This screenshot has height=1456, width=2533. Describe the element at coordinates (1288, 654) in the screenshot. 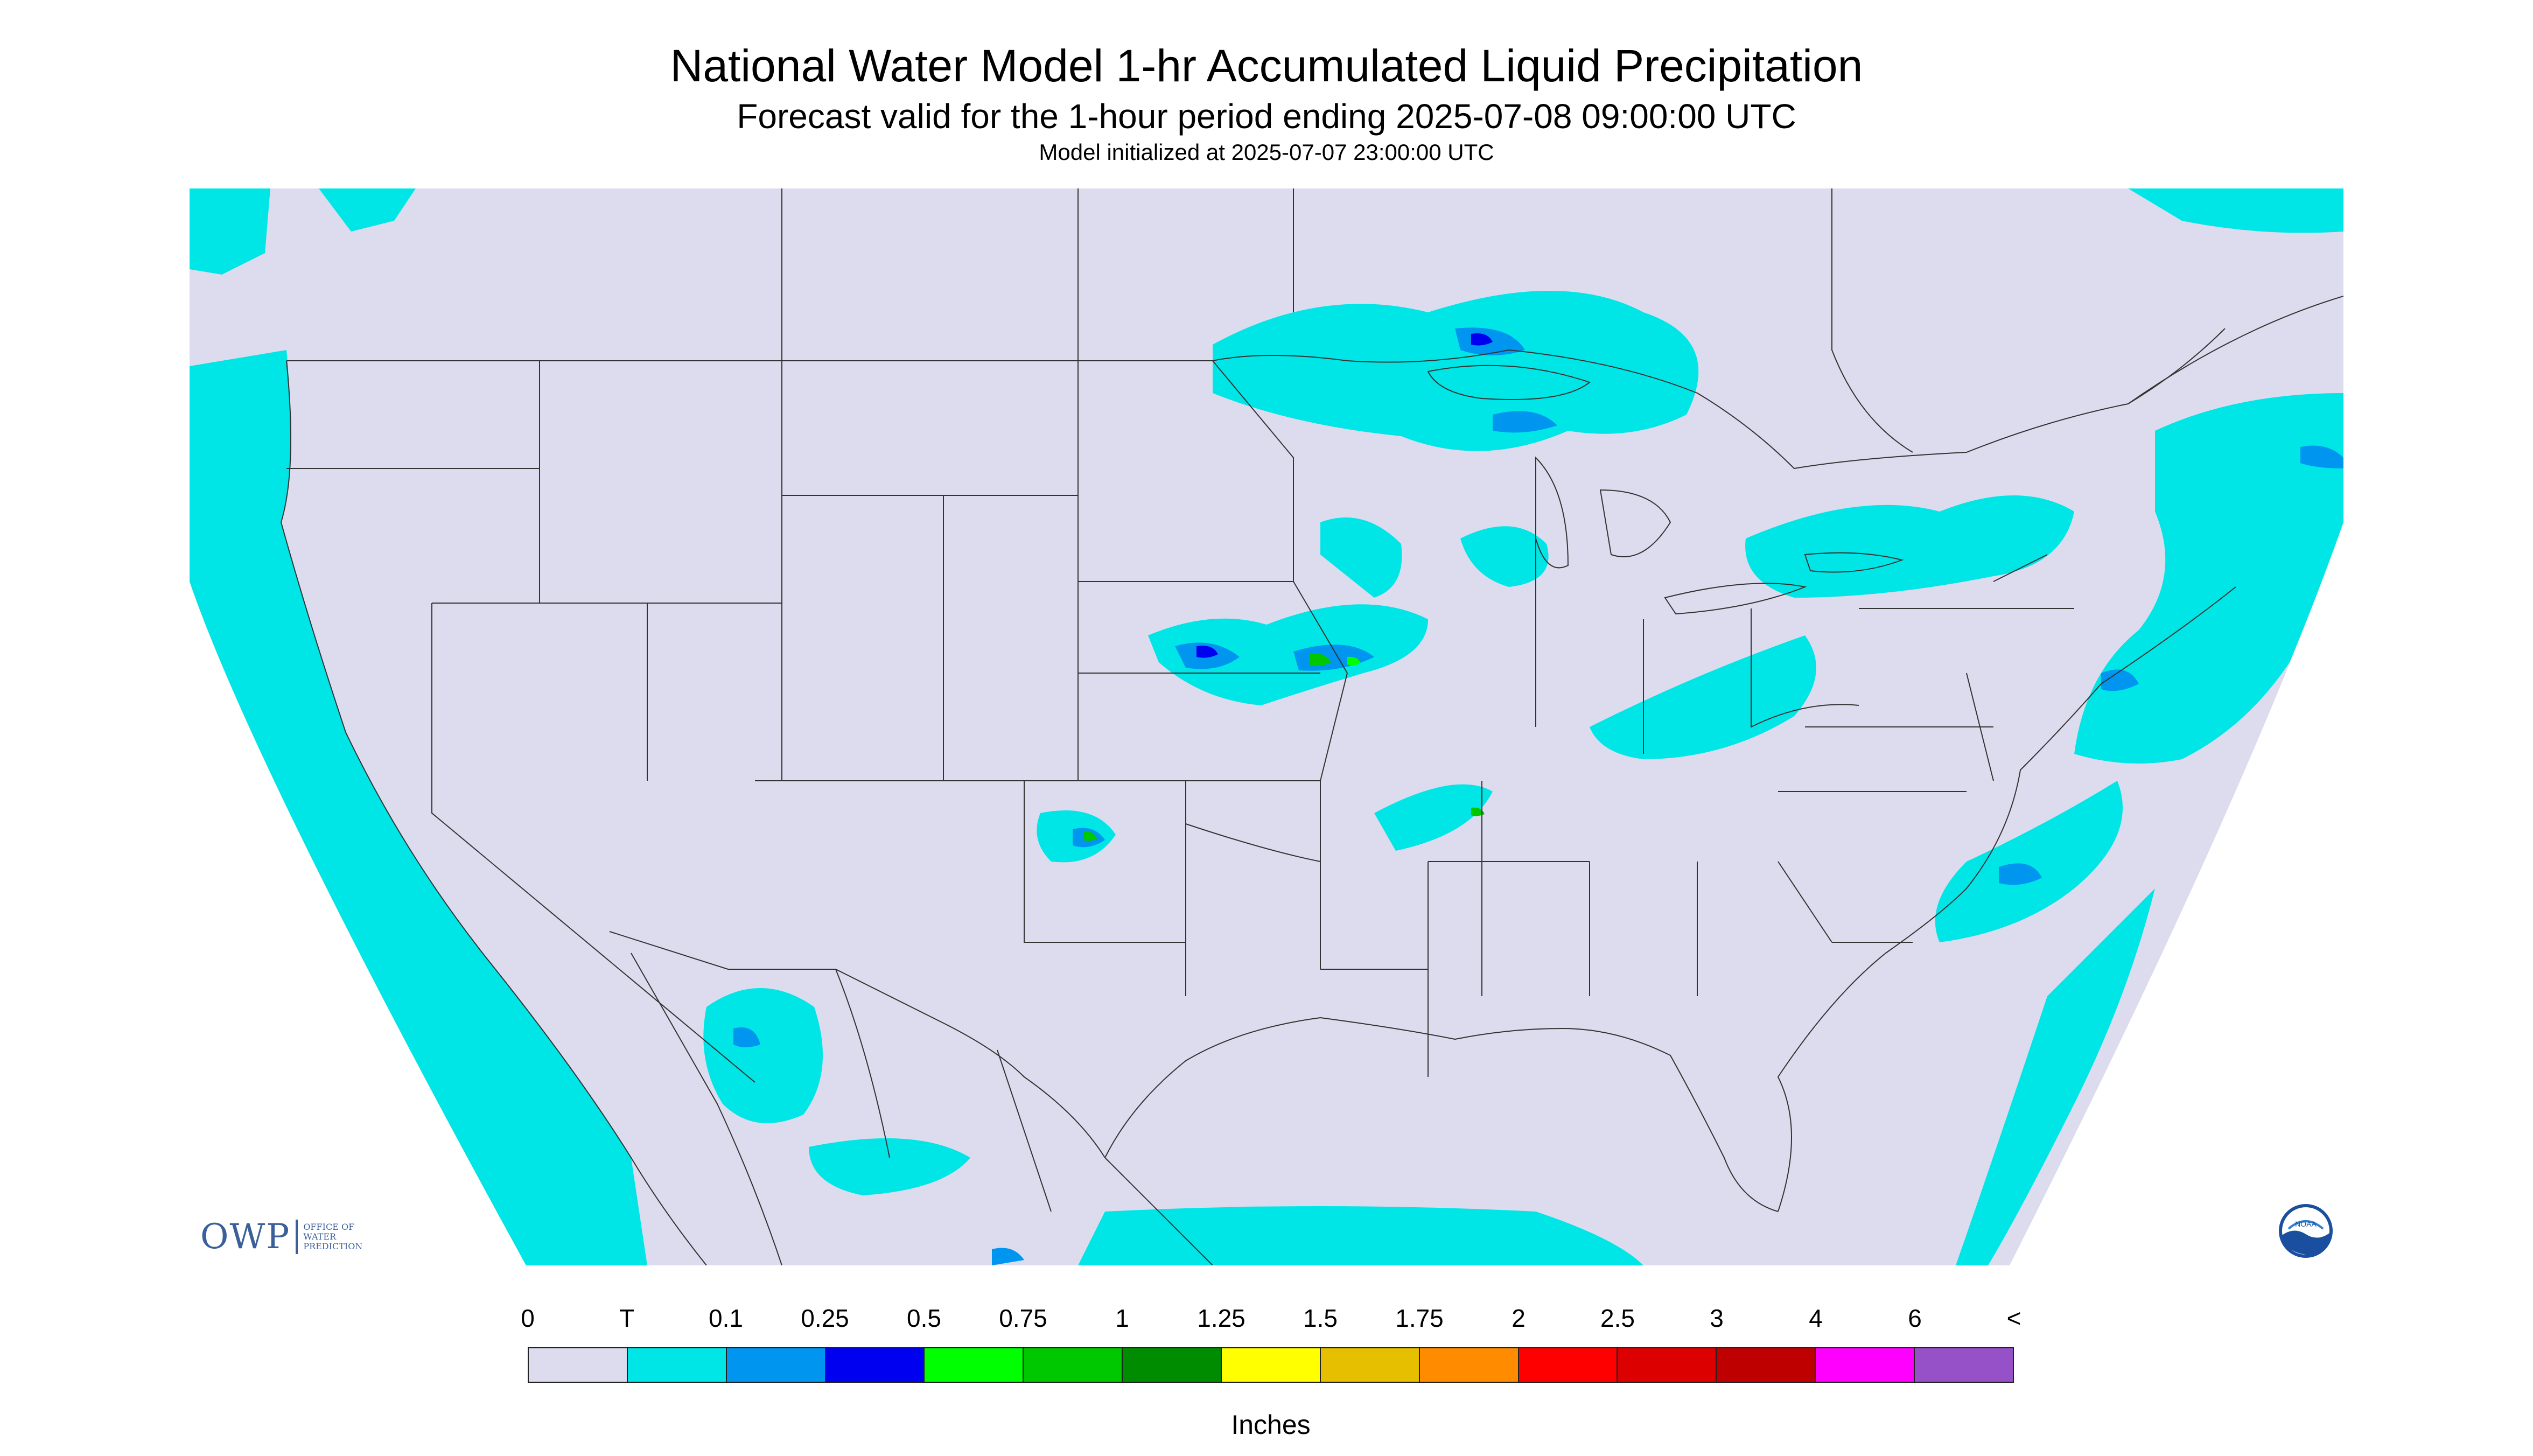

I see `precip-iowa-band` at that location.